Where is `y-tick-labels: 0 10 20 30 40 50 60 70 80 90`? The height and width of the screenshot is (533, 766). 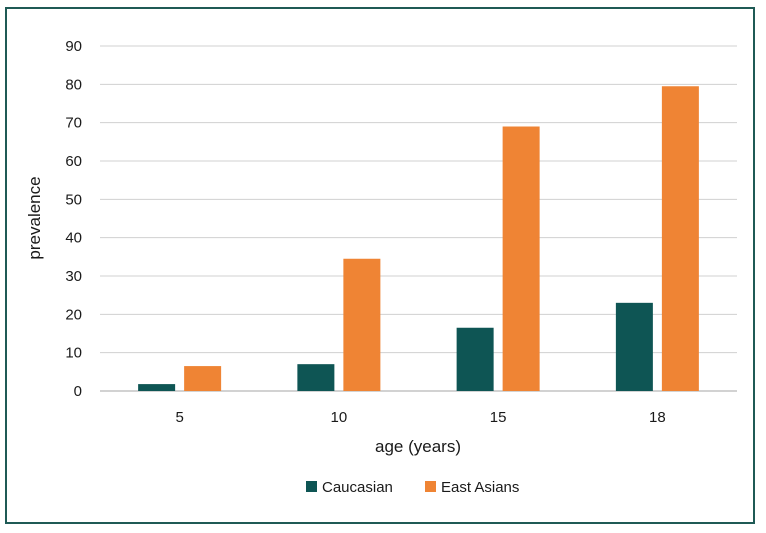
y-tick-labels: 0 10 20 30 40 50 60 70 80 90 is located at coordinates (73, 219).